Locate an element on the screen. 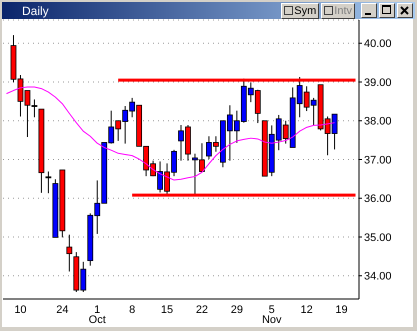 Image resolution: width=417 pixels, height=331 pixels. x-tick-label: 24 is located at coordinates (62, 310).